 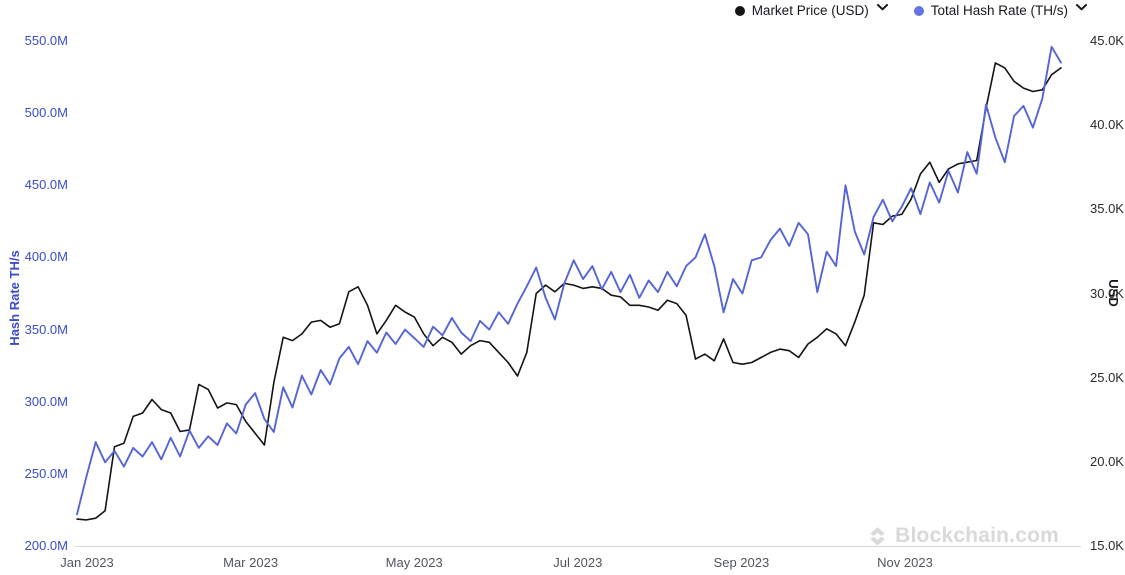 I want to click on x-axis-tick-label: May 2023, so click(x=414, y=562).